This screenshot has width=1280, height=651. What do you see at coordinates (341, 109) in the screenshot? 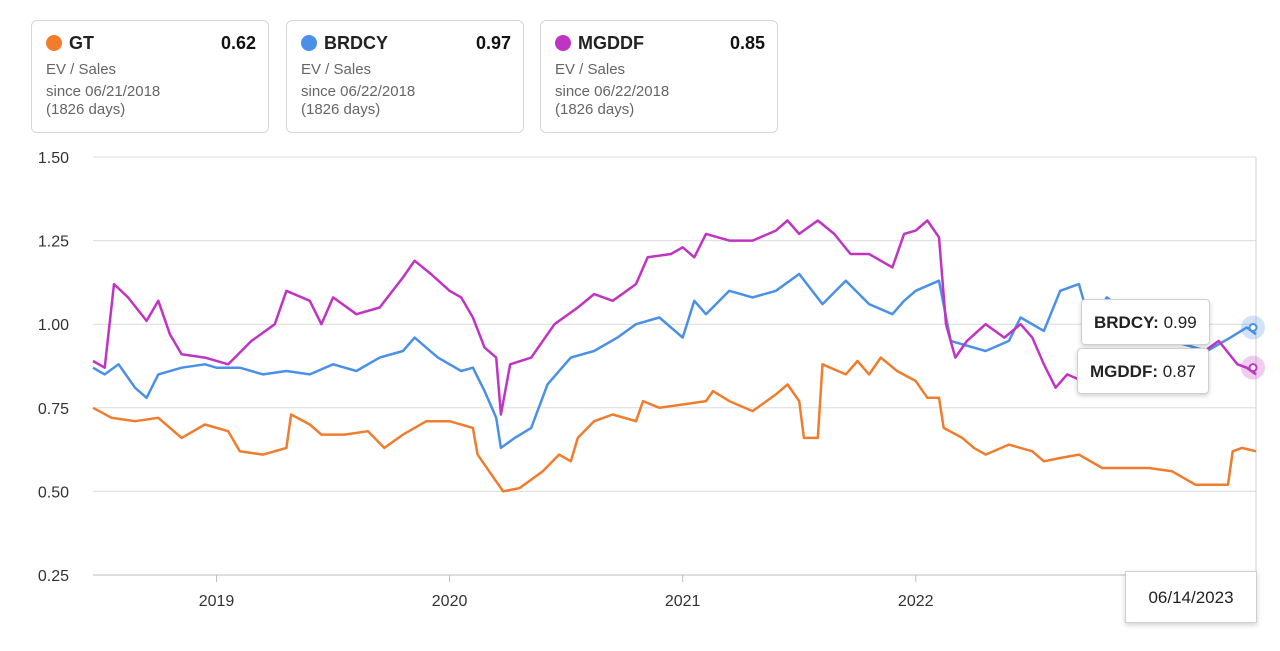
I see `brdcy-days: (1826 days)` at bounding box center [341, 109].